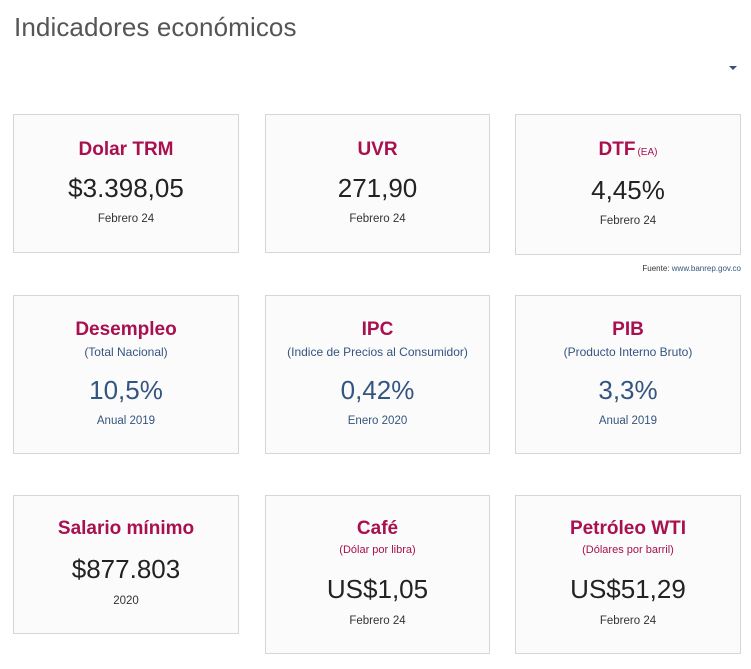  Describe the element at coordinates (377, 329) in the screenshot. I see `card-title: IPC` at that location.